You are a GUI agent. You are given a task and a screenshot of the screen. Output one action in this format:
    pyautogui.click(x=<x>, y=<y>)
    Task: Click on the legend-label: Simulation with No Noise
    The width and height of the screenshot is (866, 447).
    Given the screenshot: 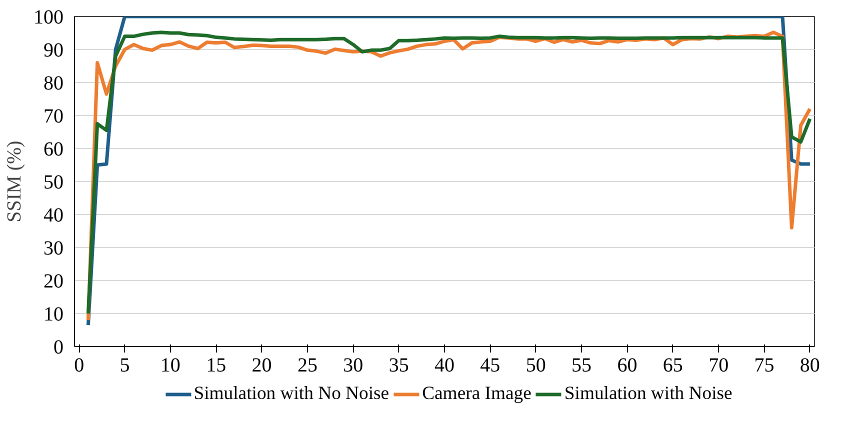 What is the action you would take?
    pyautogui.click(x=292, y=394)
    